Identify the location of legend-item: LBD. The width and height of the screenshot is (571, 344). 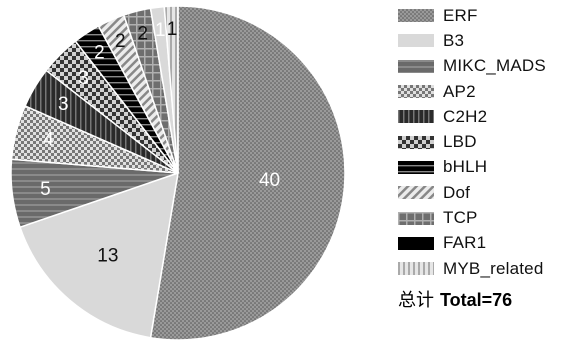
(484, 141).